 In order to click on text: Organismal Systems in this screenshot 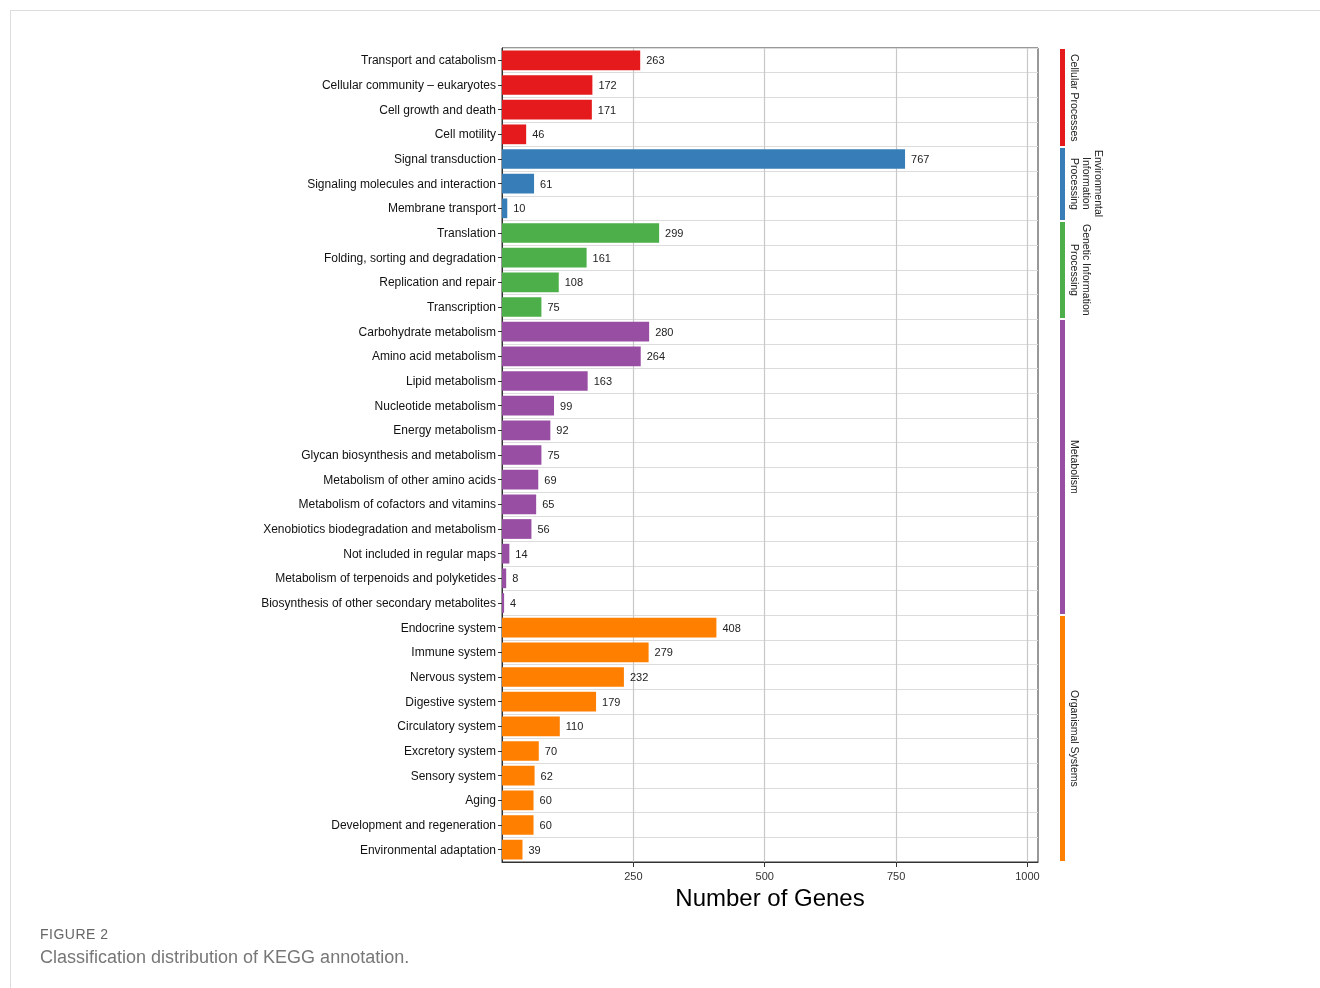, I will do `click(1075, 739)`.